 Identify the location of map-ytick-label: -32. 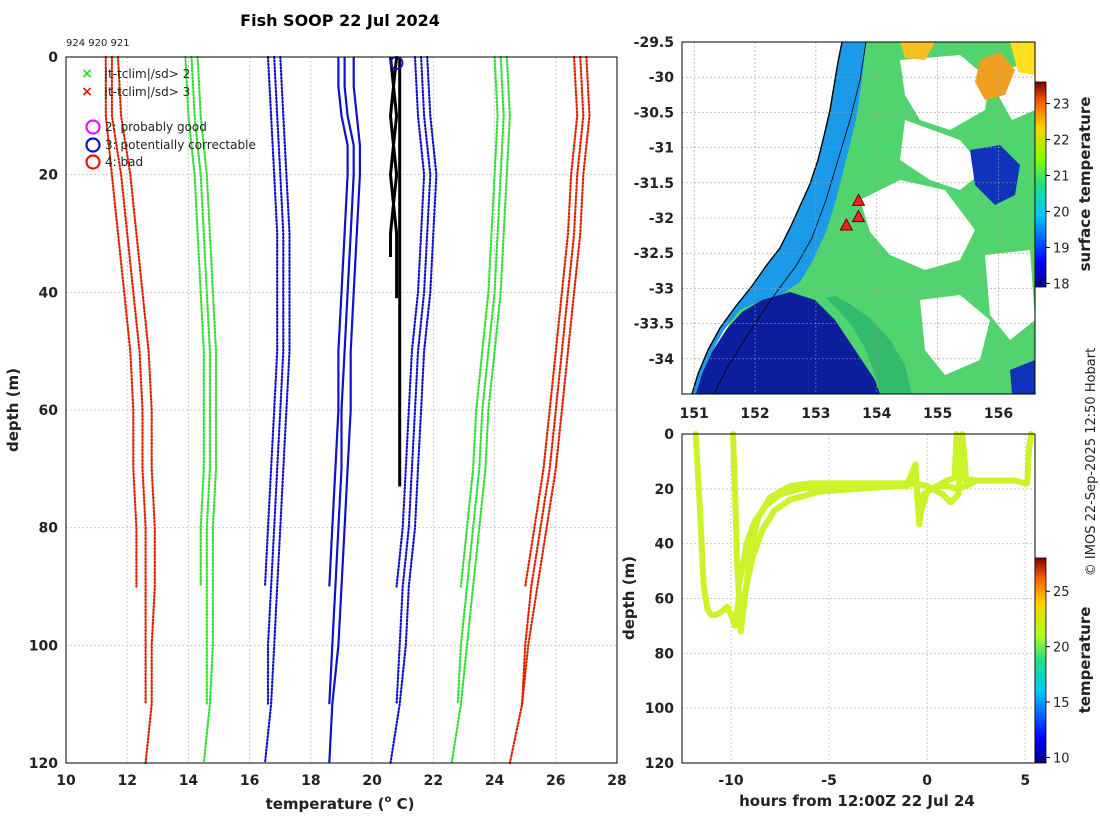
(661, 219).